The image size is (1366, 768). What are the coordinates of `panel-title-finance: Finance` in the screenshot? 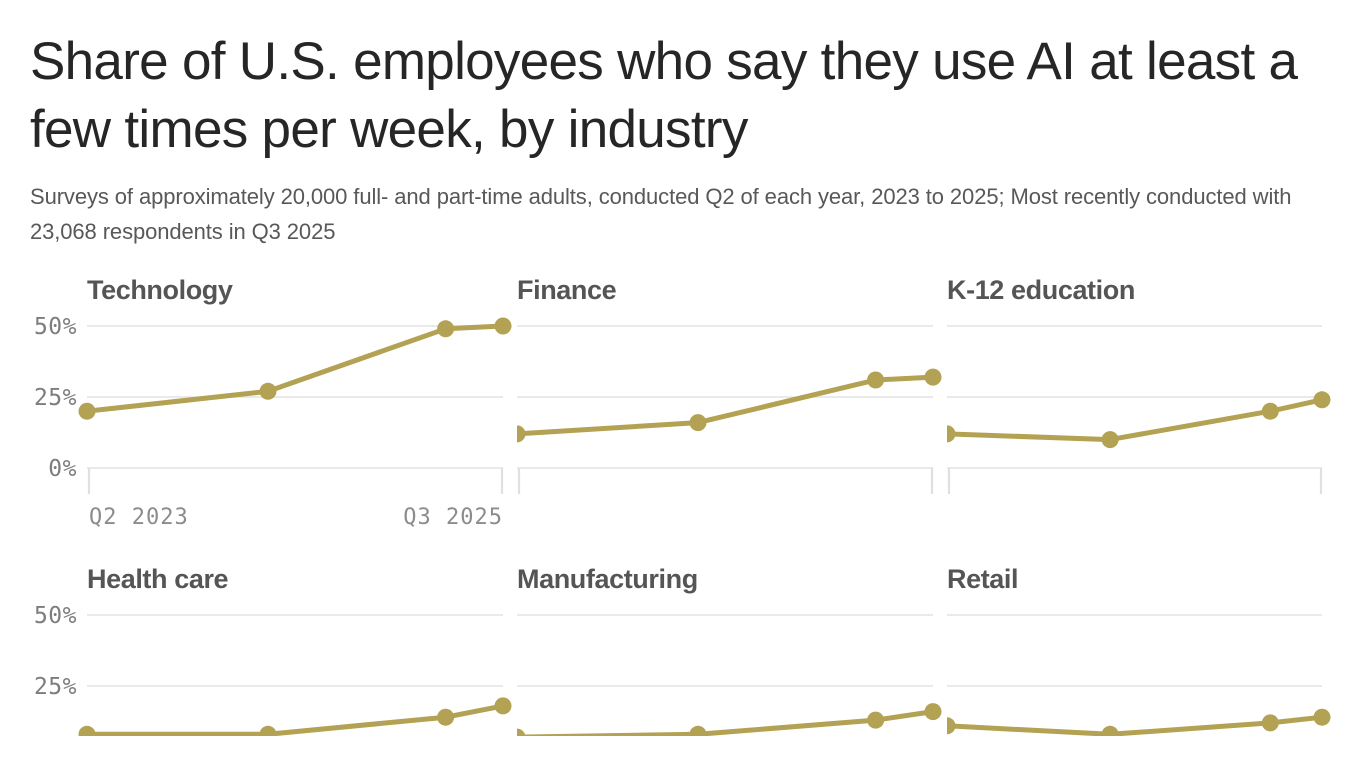 It's located at (567, 290).